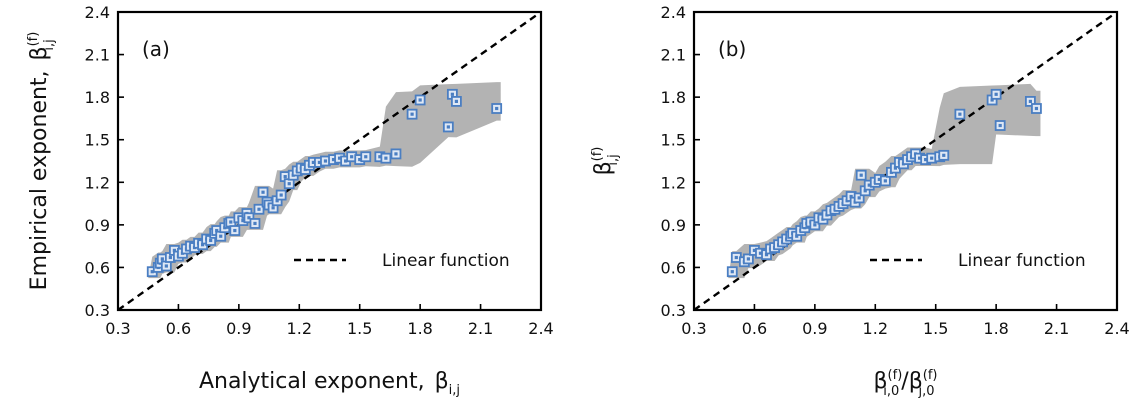 The image size is (1142, 398). Describe the element at coordinates (329, 383) in the screenshot. I see `x-axis-label: Analytical exponent, βi,j` at that location.